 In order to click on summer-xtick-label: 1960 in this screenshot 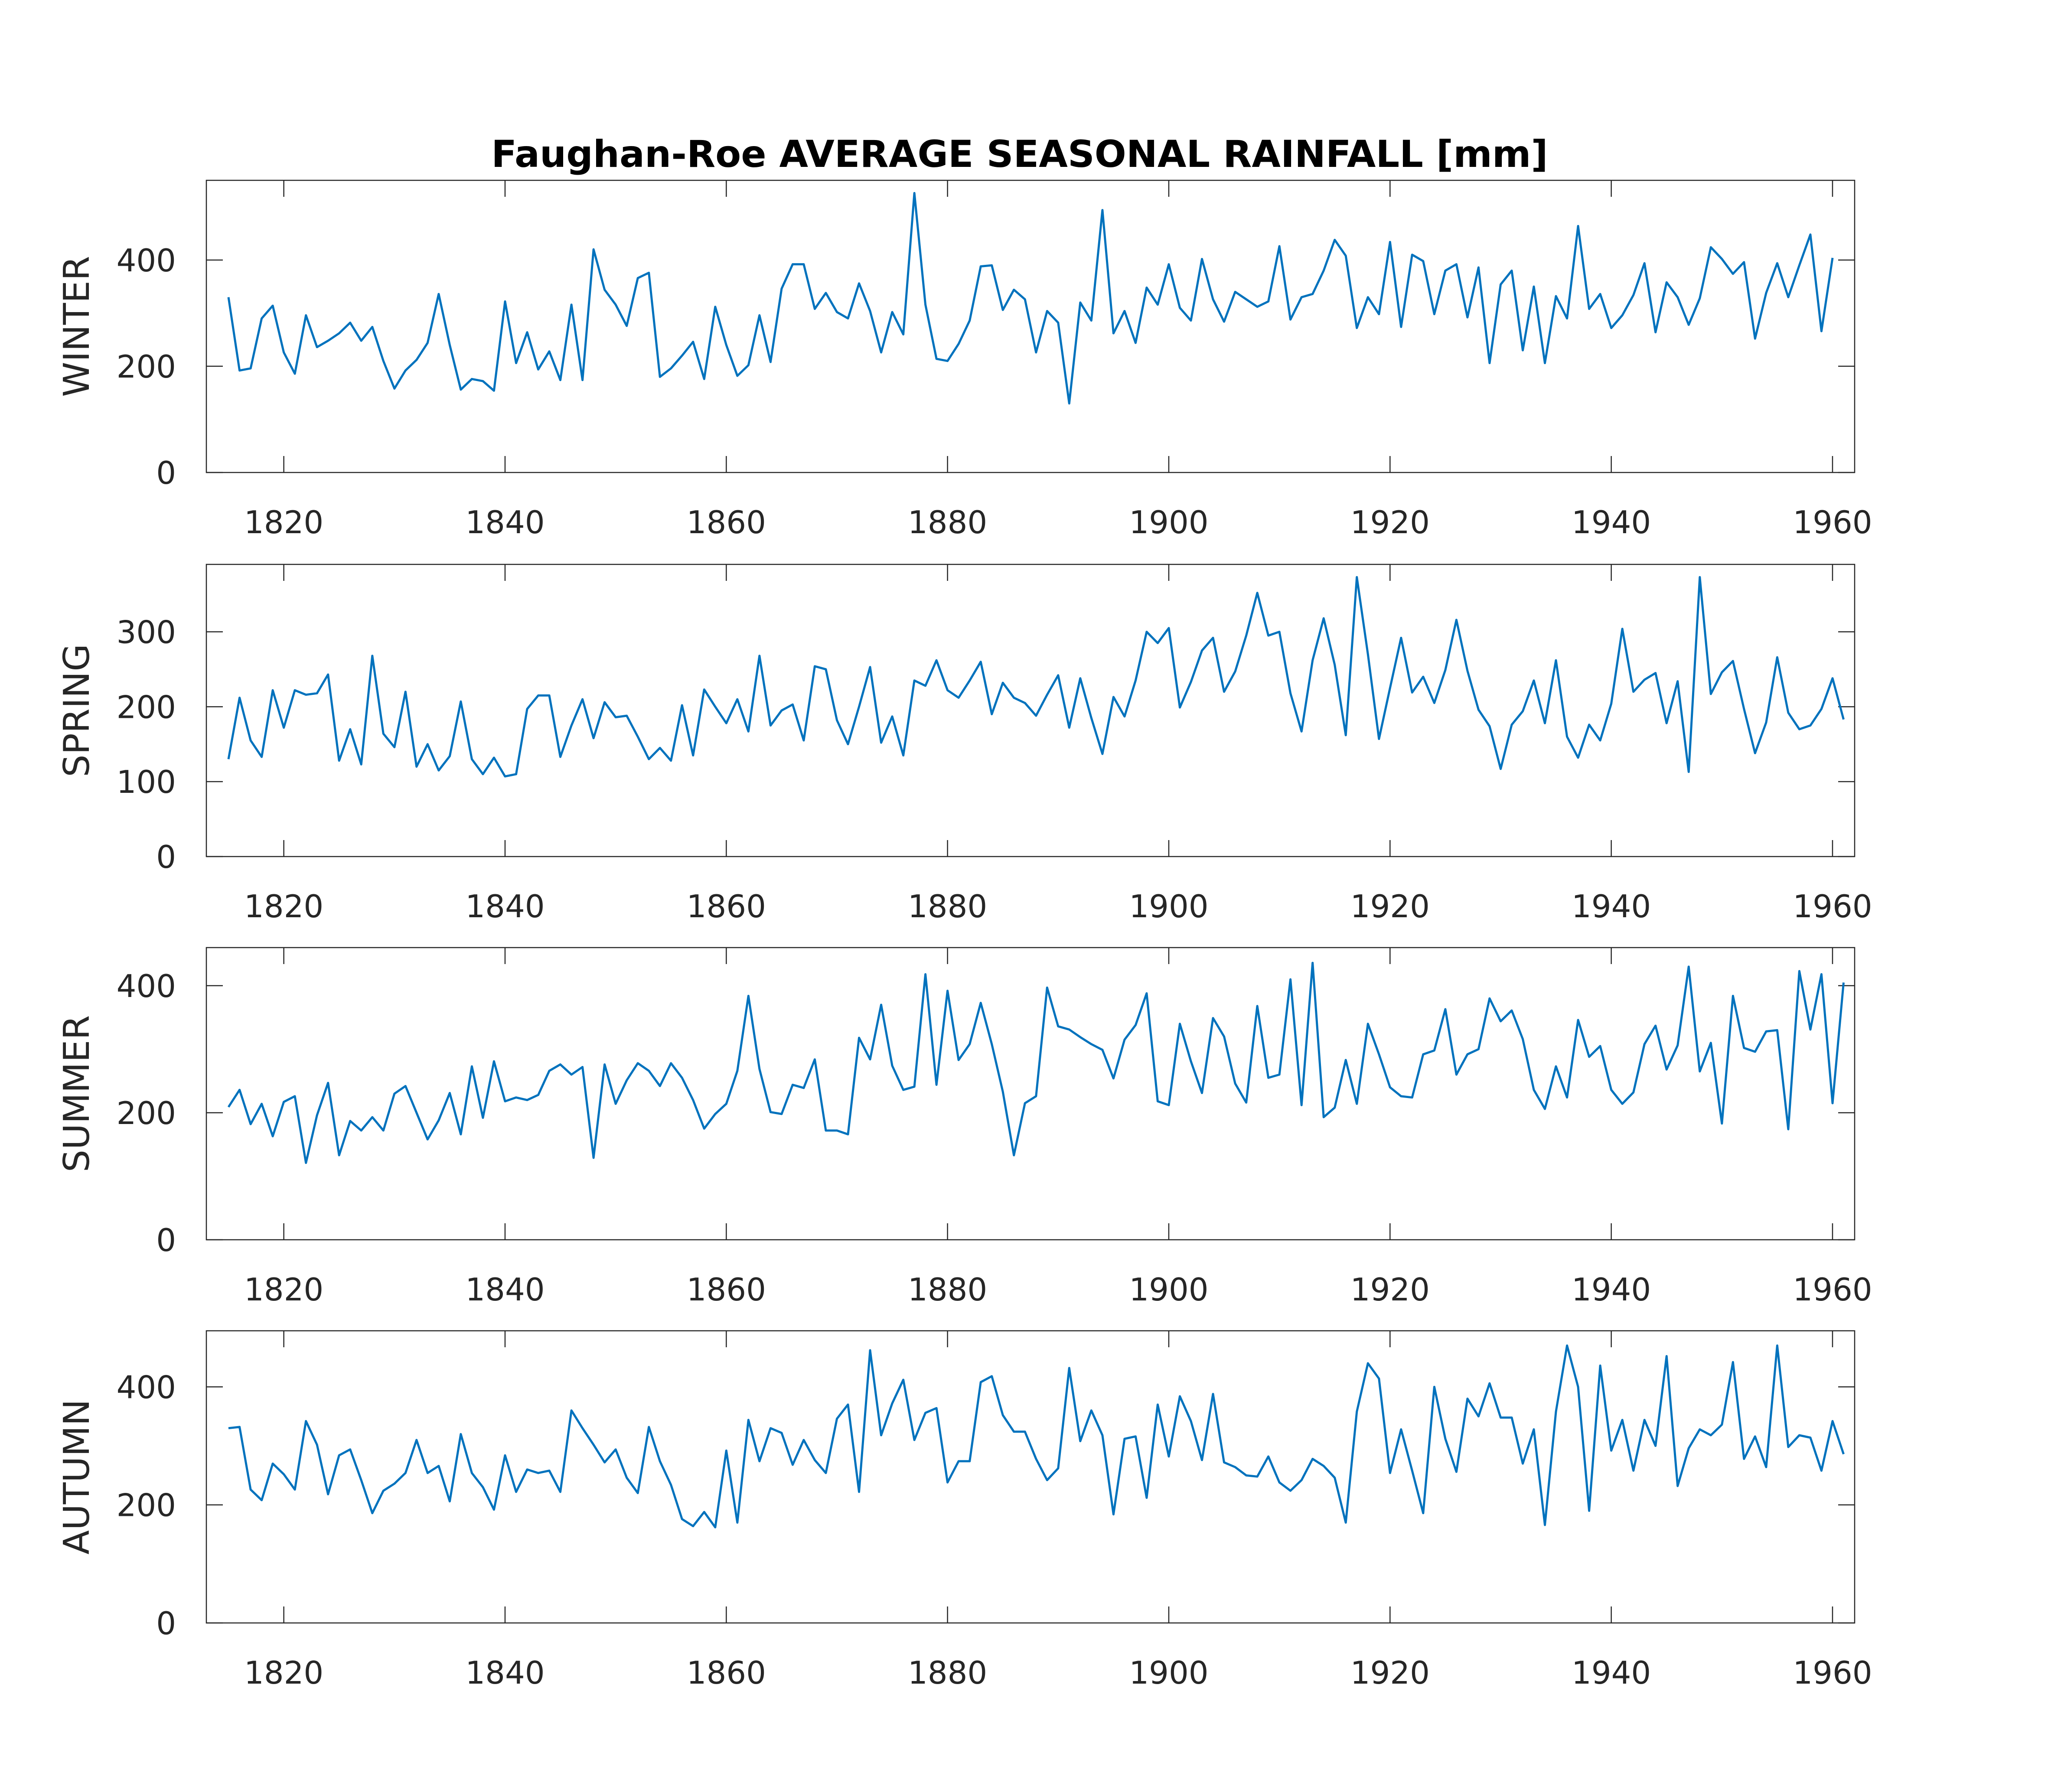, I will do `click(1832, 1289)`.